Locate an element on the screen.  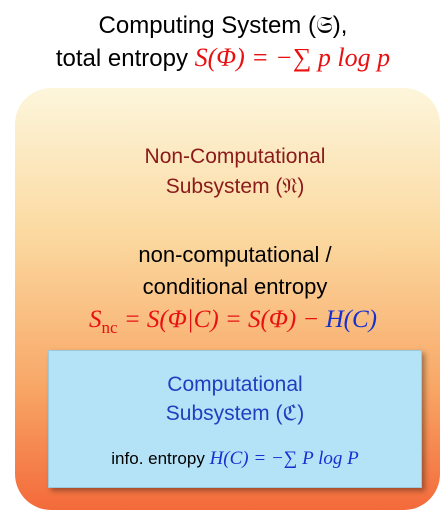
inner-name-1: Computational is located at coordinates (235, 384).